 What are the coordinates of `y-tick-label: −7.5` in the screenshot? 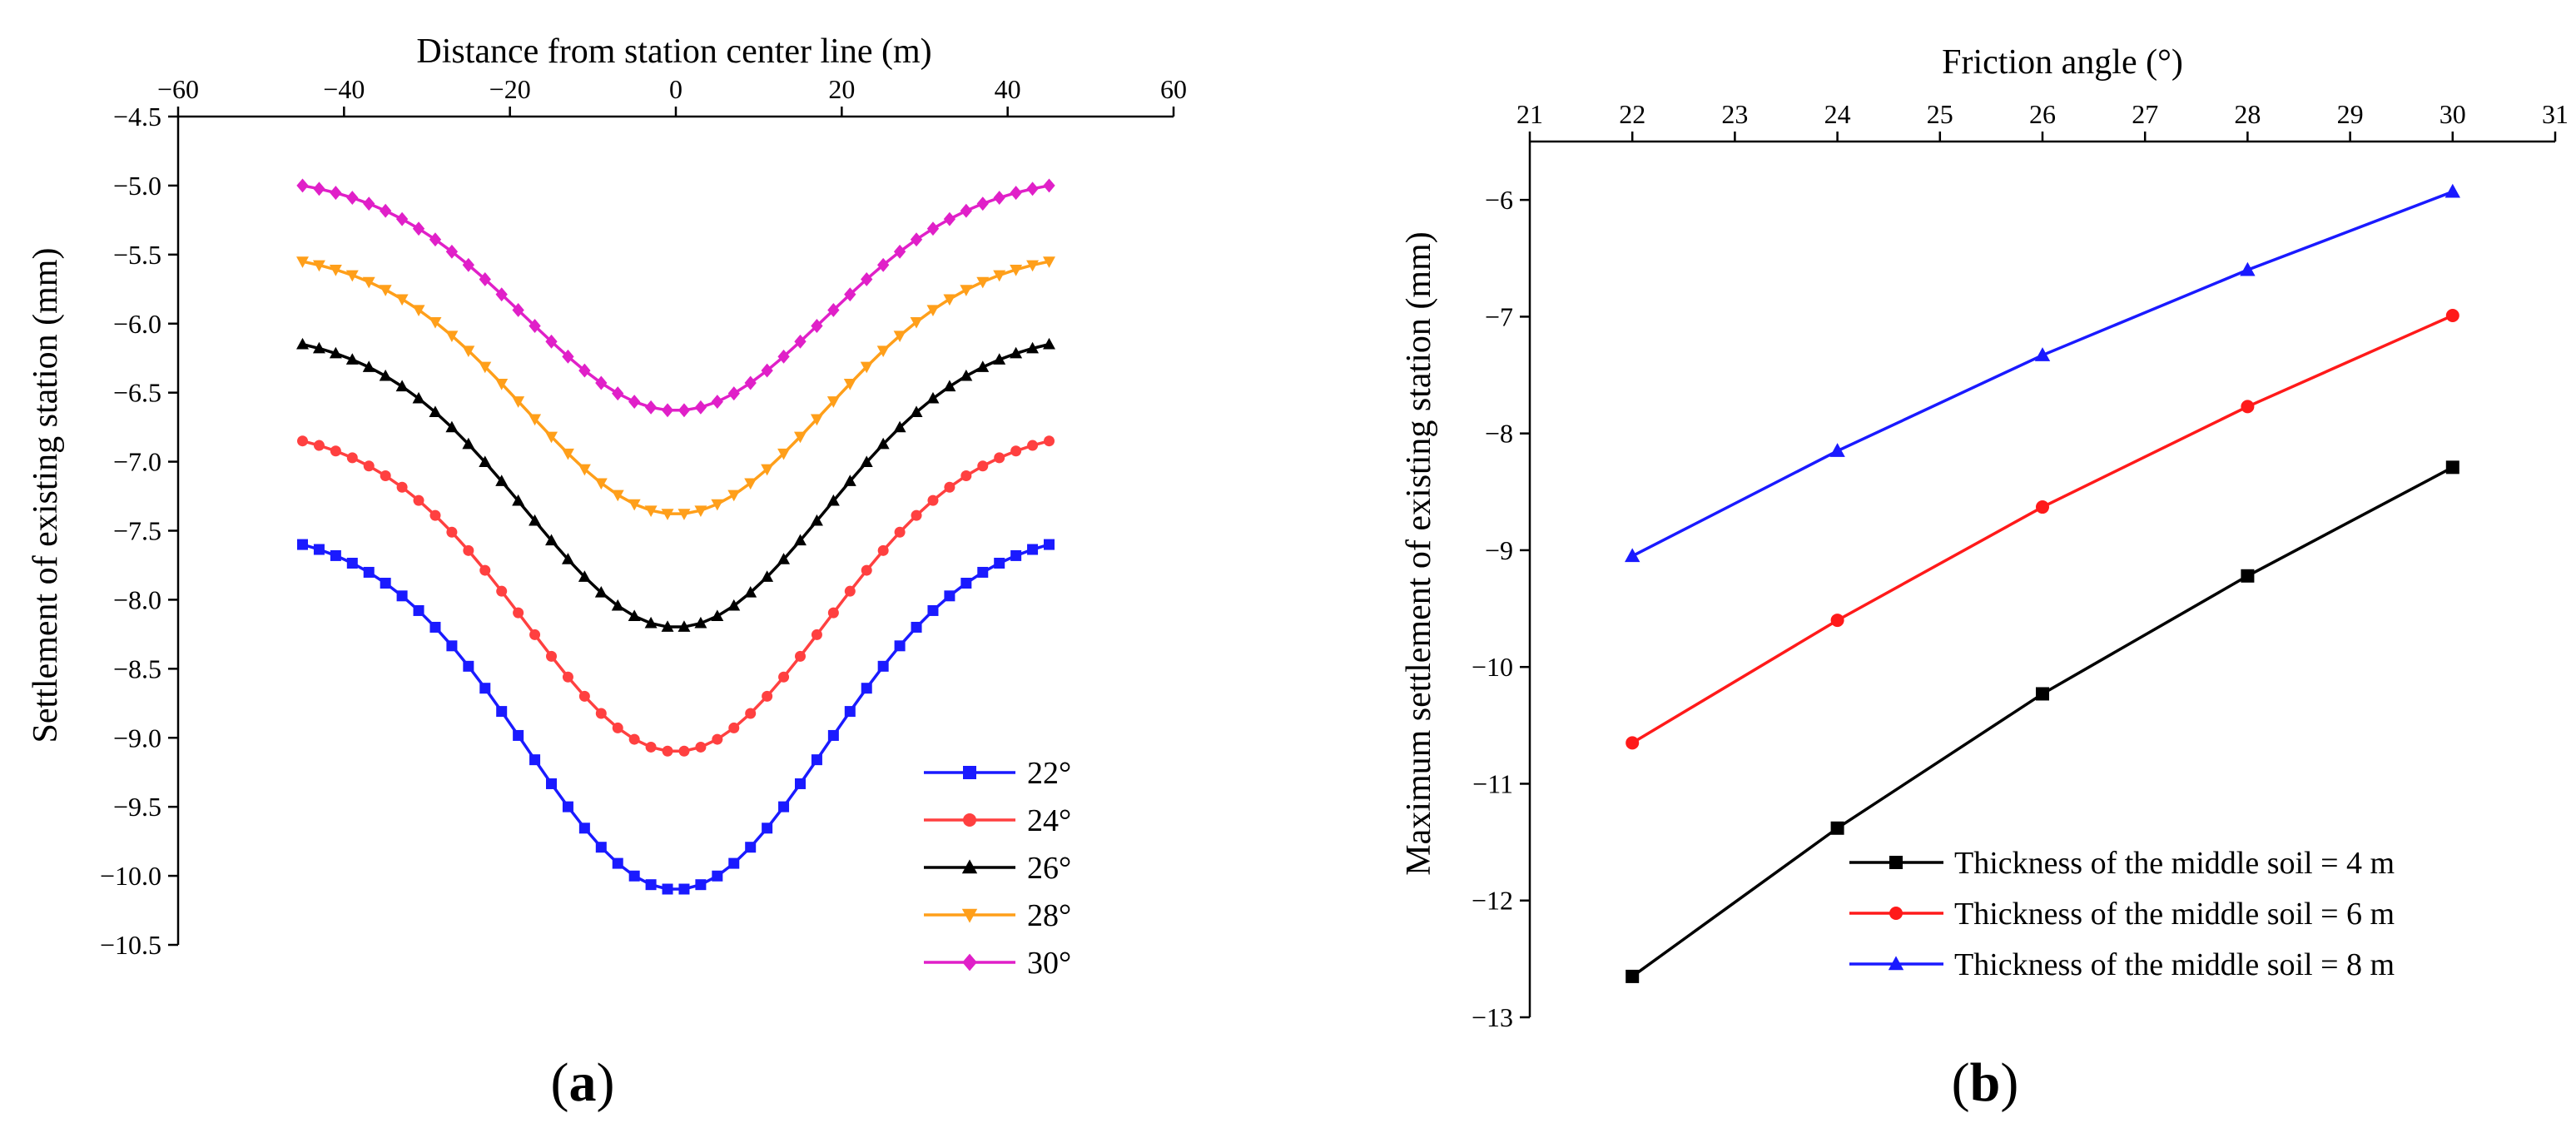 It's located at (137, 531).